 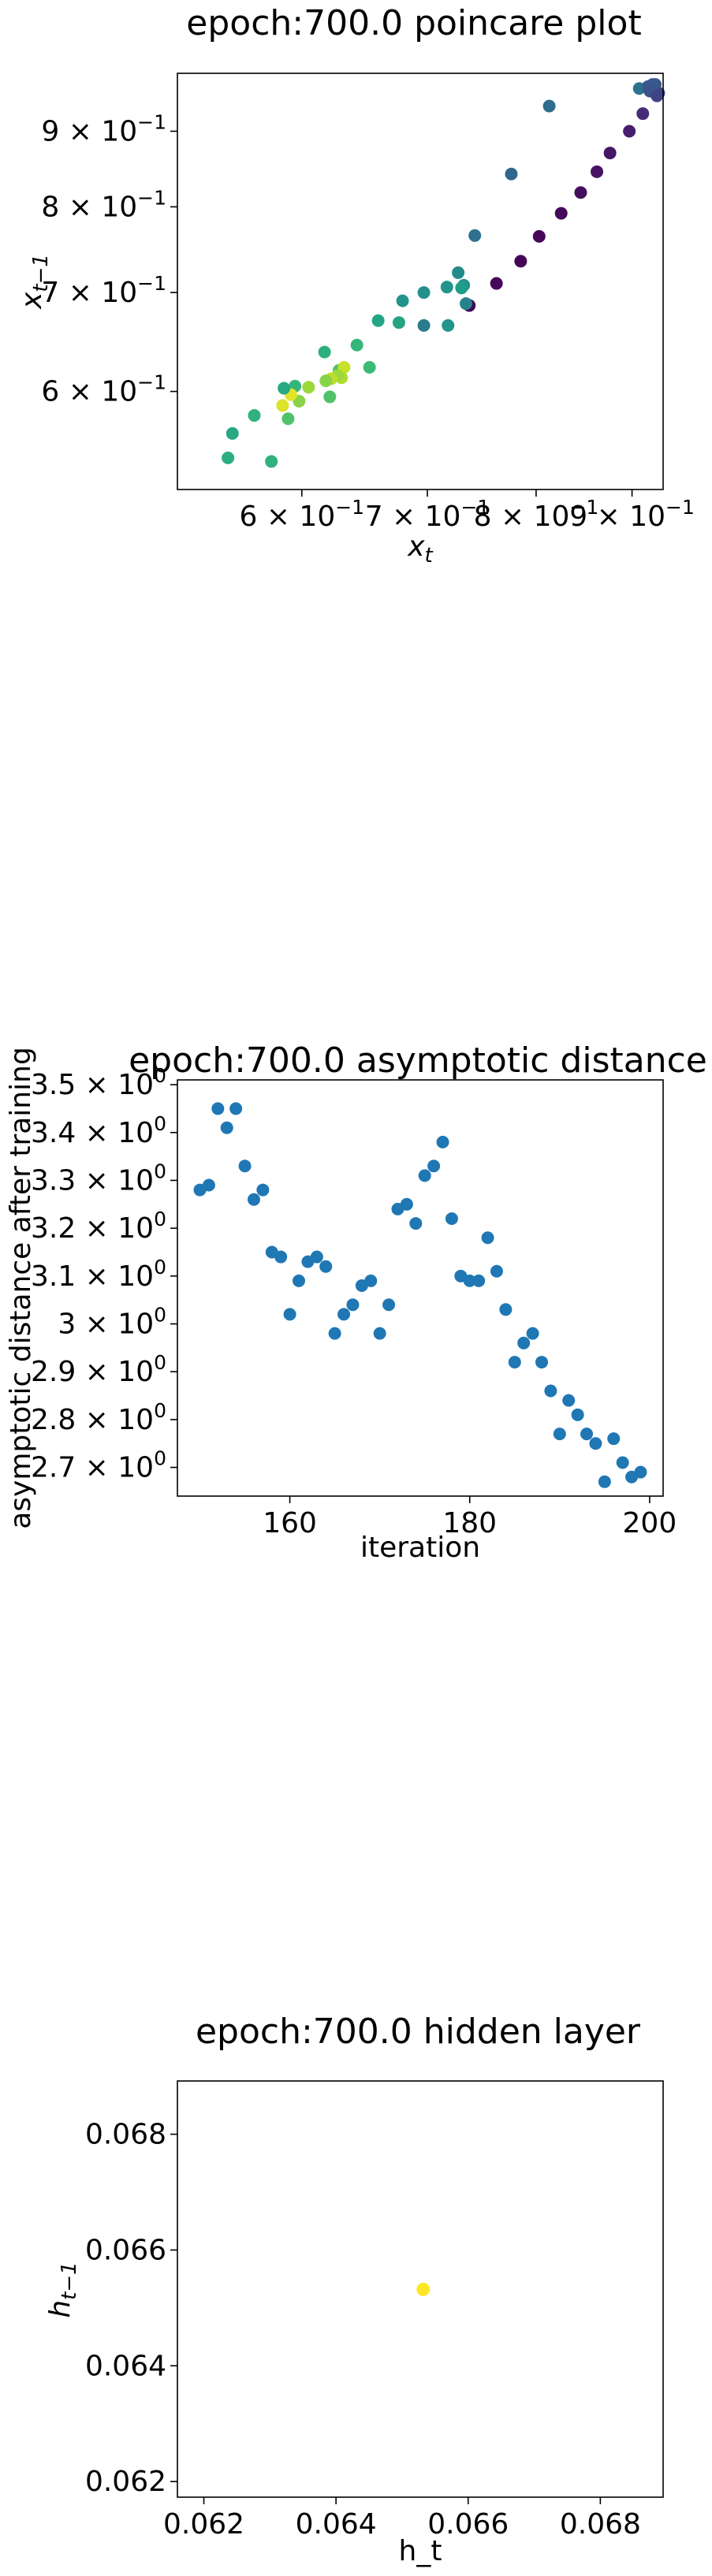 What do you see at coordinates (98, 1130) in the screenshot?
I see `y-tick-label: 3.4 × 100` at bounding box center [98, 1130].